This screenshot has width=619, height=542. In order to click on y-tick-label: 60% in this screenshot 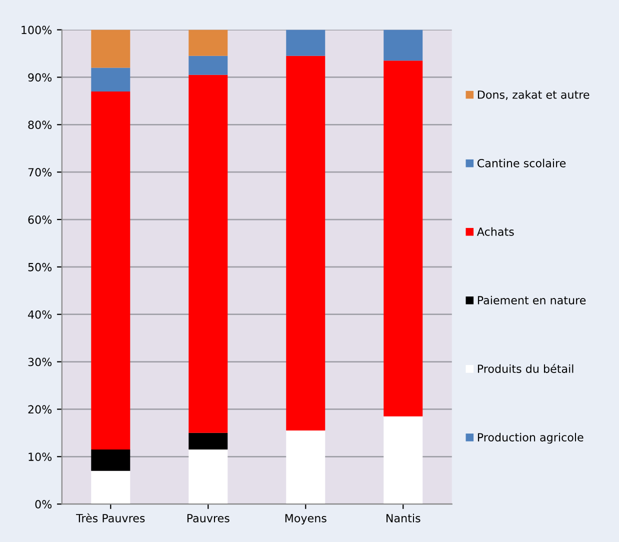, I will do `click(40, 219)`.